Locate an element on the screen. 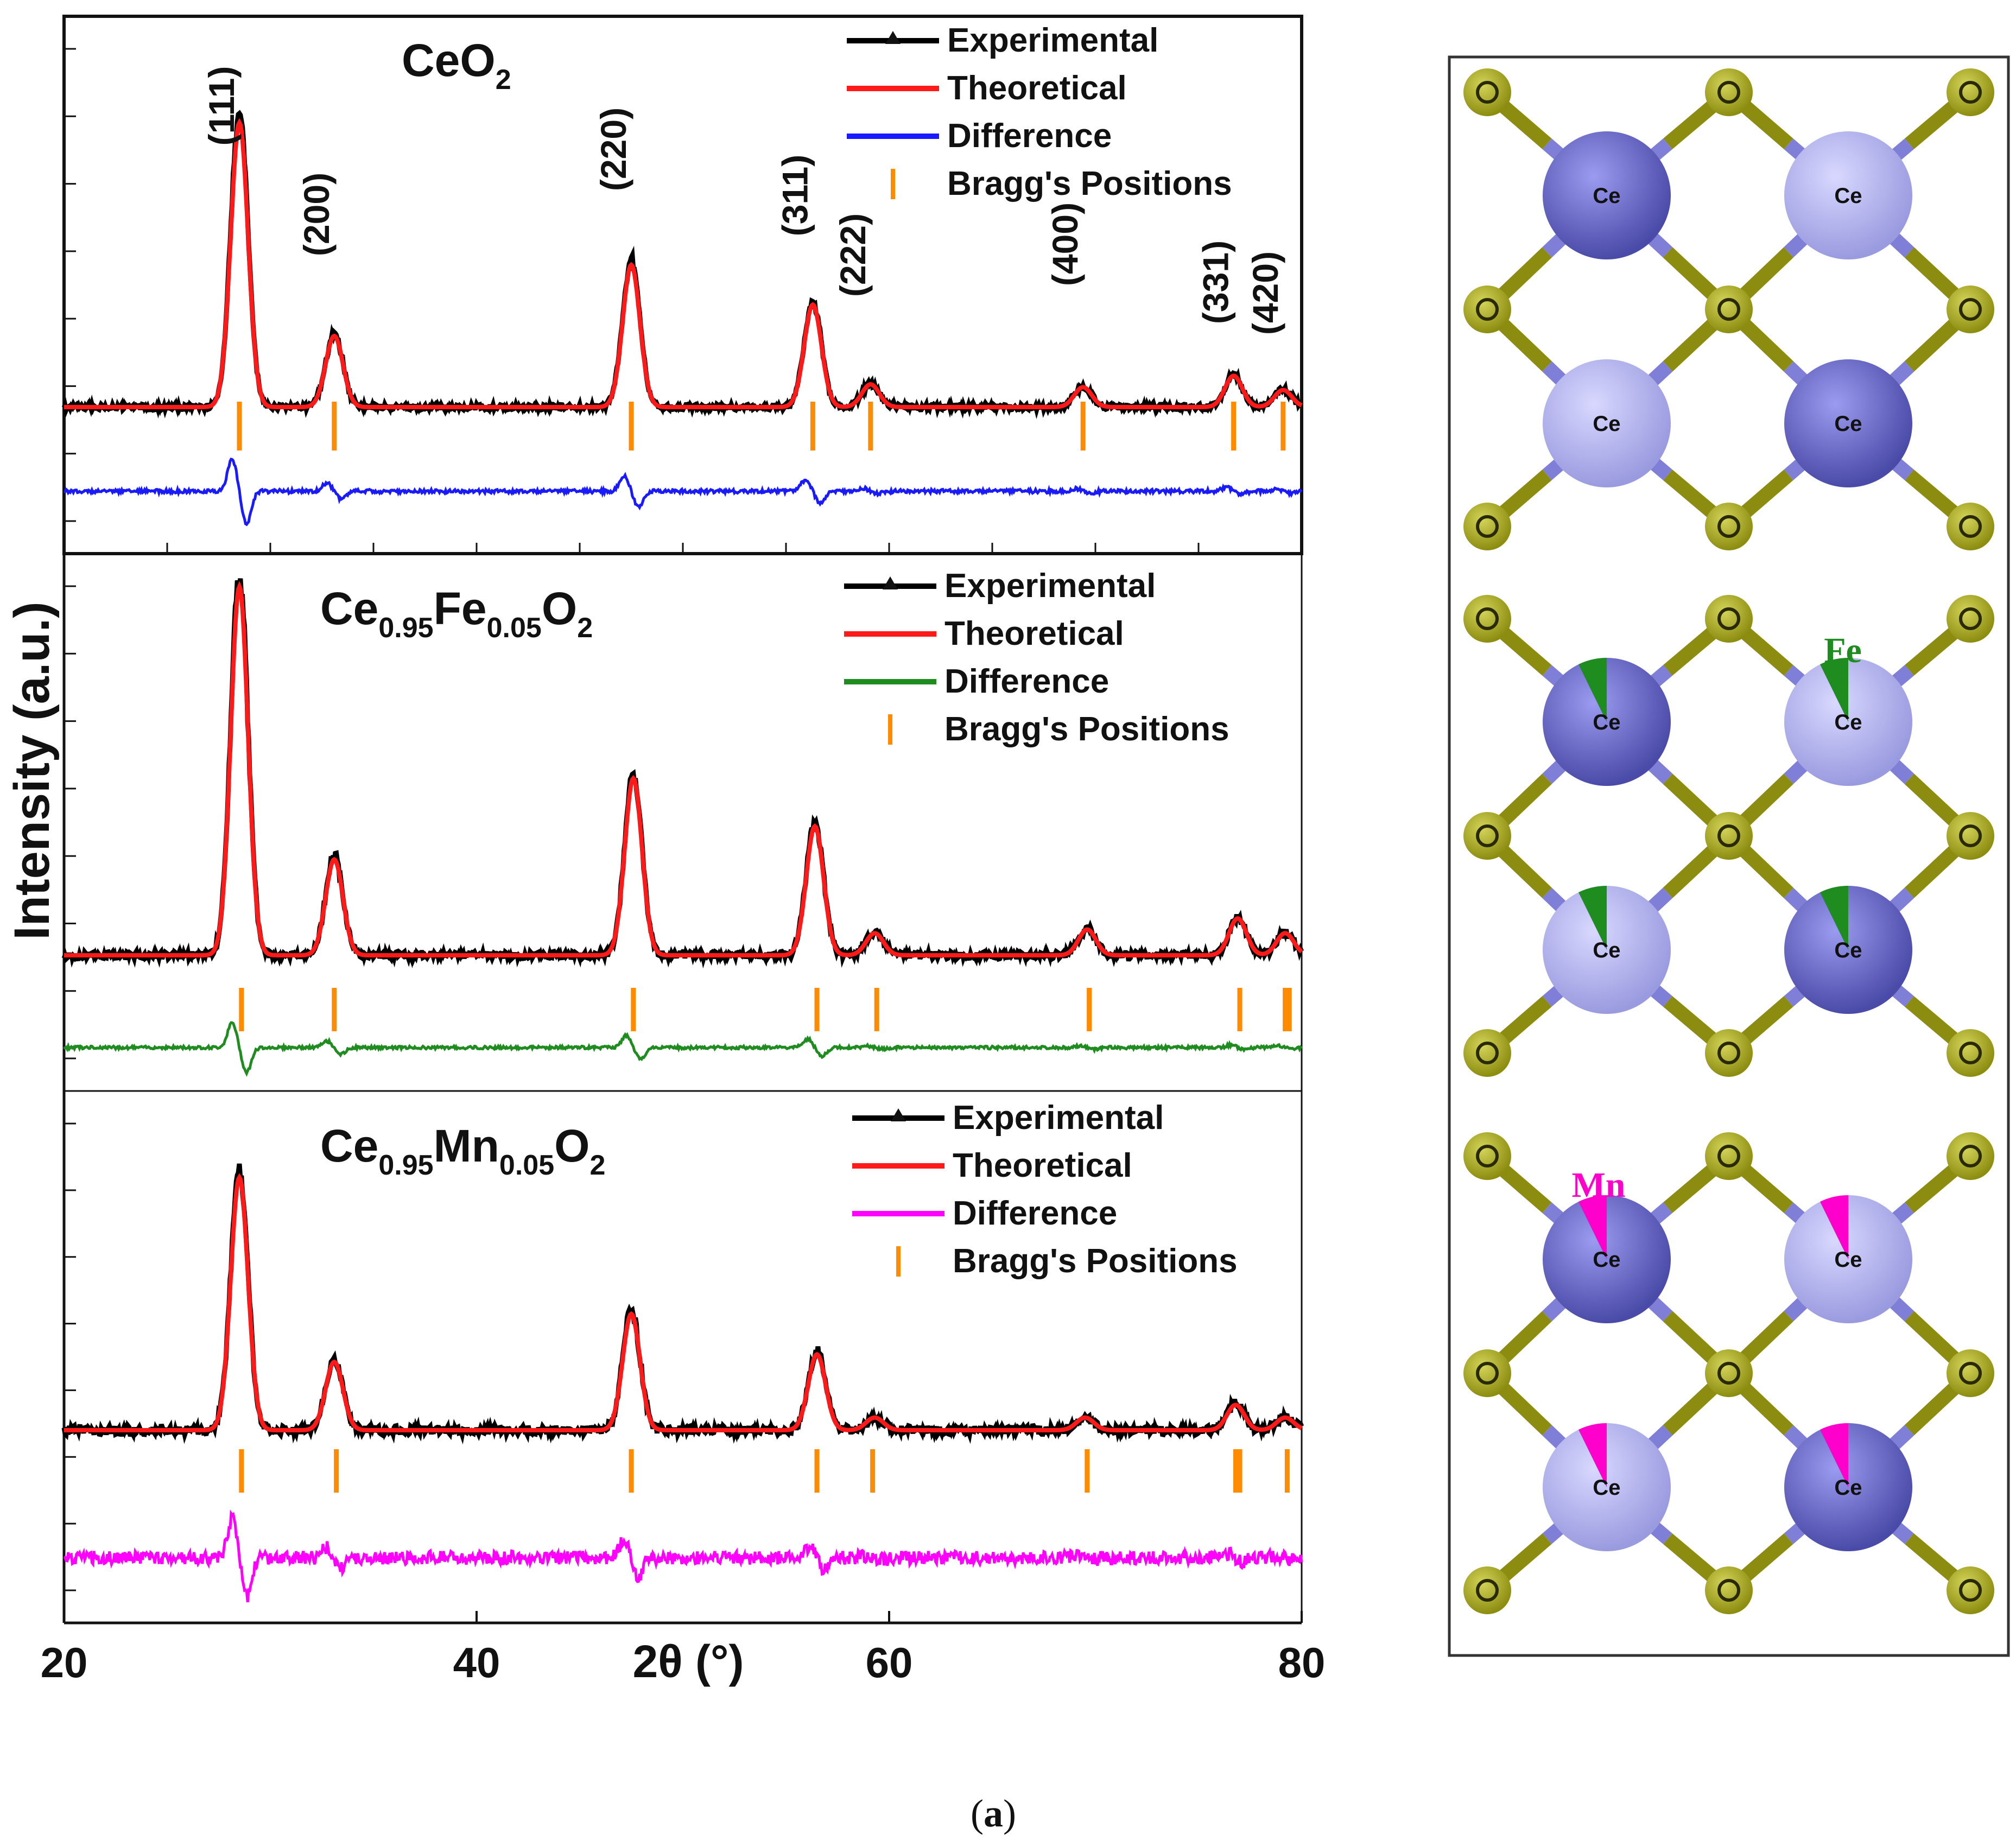 The height and width of the screenshot is (1840, 2016). peak-hkl-label: (331) is located at coordinates (1216, 282).